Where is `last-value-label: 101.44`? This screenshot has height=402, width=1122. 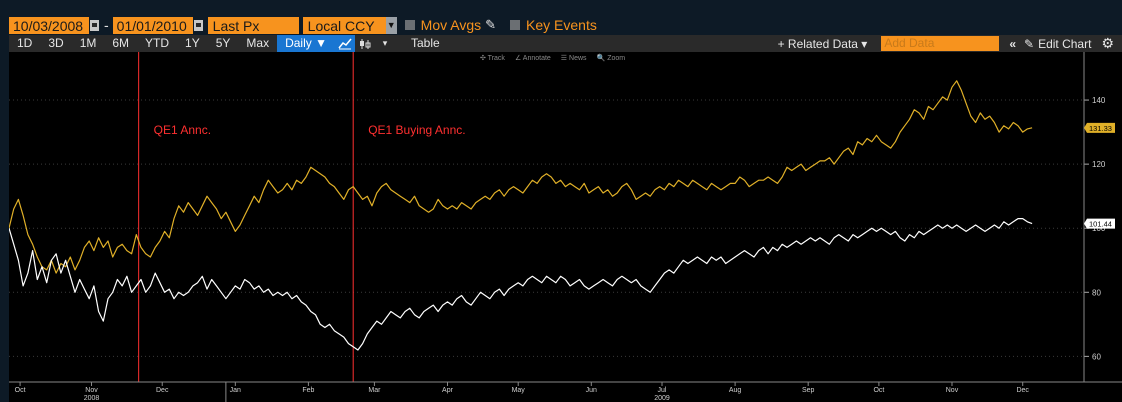
last-value-label: 101.44 is located at coordinates (1100, 224).